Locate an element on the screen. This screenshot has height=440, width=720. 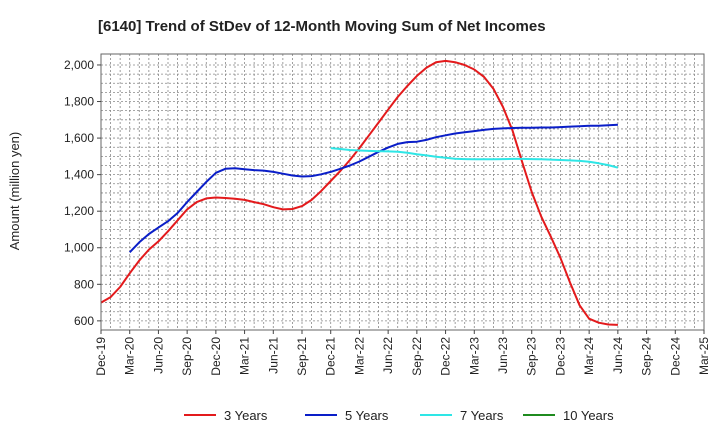
legend: 3 Years 5 Years 7 Years 10 Years is located at coordinates (399, 415).